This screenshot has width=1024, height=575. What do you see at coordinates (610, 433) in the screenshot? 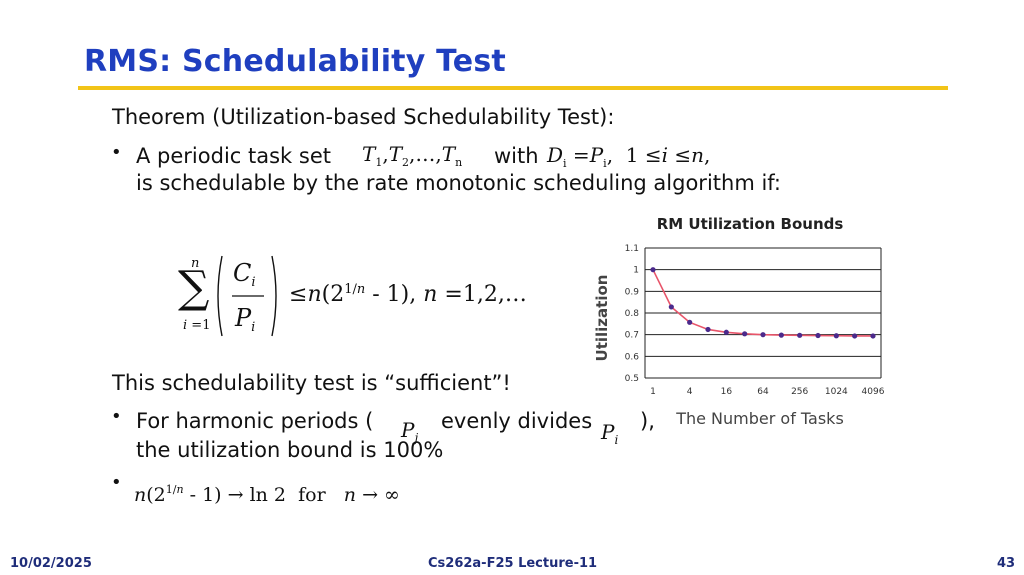
I see `Pi-math: Pi` at bounding box center [610, 433].